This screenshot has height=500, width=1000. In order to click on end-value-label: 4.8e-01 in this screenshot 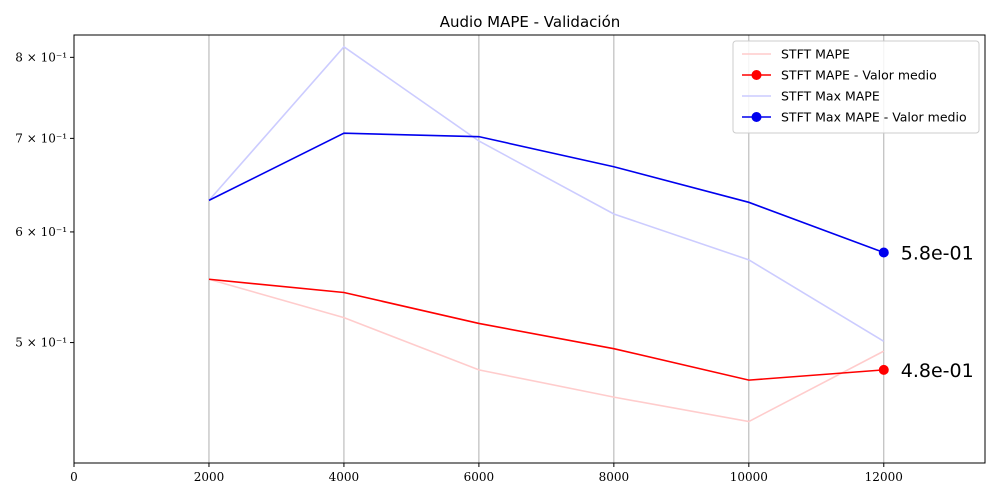, I will do `click(937, 371)`.